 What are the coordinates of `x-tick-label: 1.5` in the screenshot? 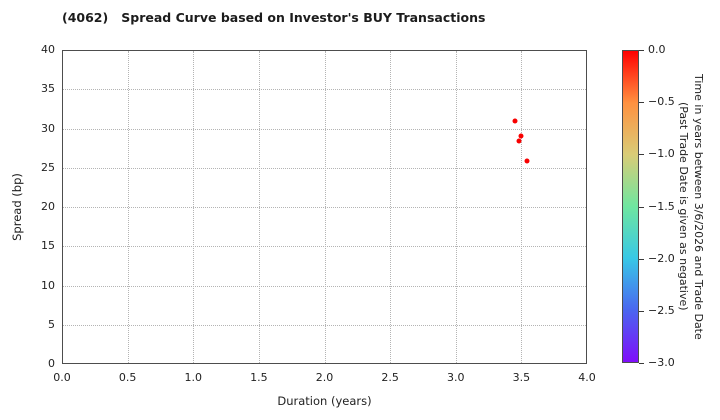 It's located at (259, 377).